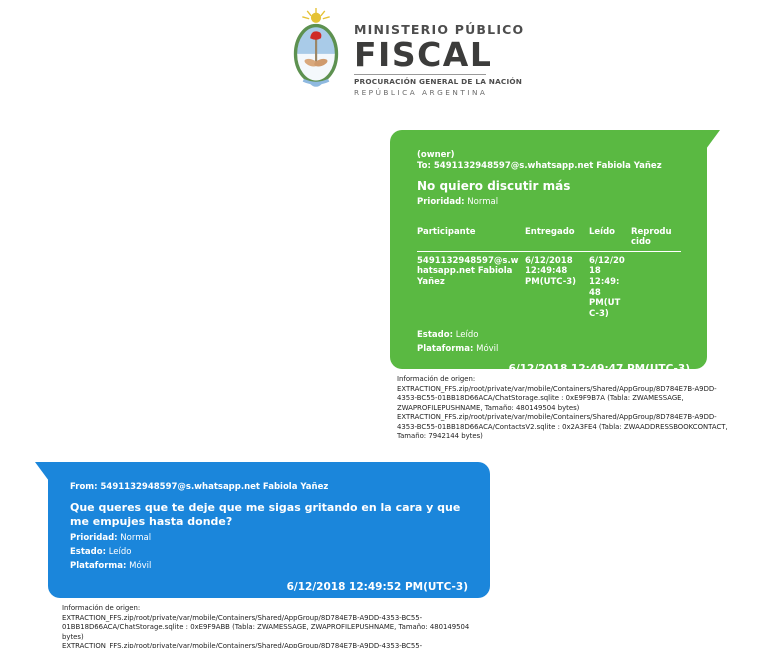 This screenshot has width=760, height=648. Describe the element at coordinates (436, 155) in the screenshot. I see `owner-label: (owner)` at that location.